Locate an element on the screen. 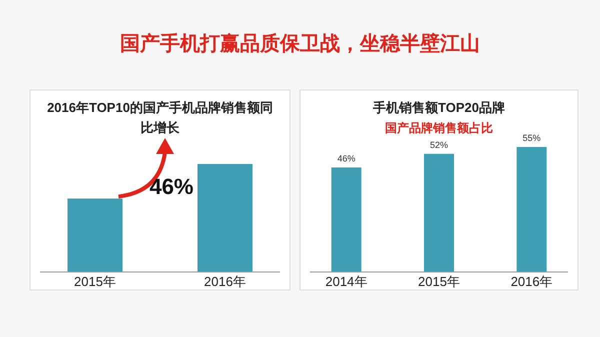 The image size is (600, 337). data-label: 52% is located at coordinates (439, 145).